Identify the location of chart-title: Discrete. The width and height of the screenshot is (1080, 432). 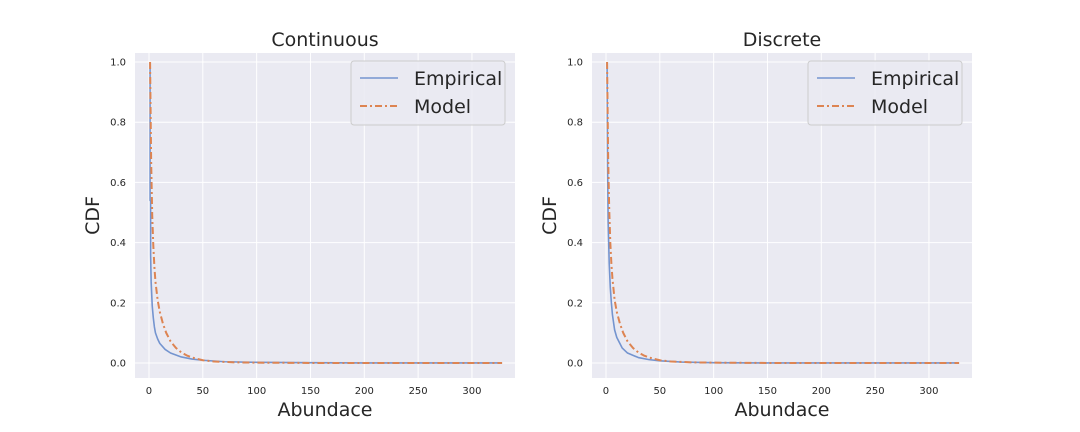
(782, 40).